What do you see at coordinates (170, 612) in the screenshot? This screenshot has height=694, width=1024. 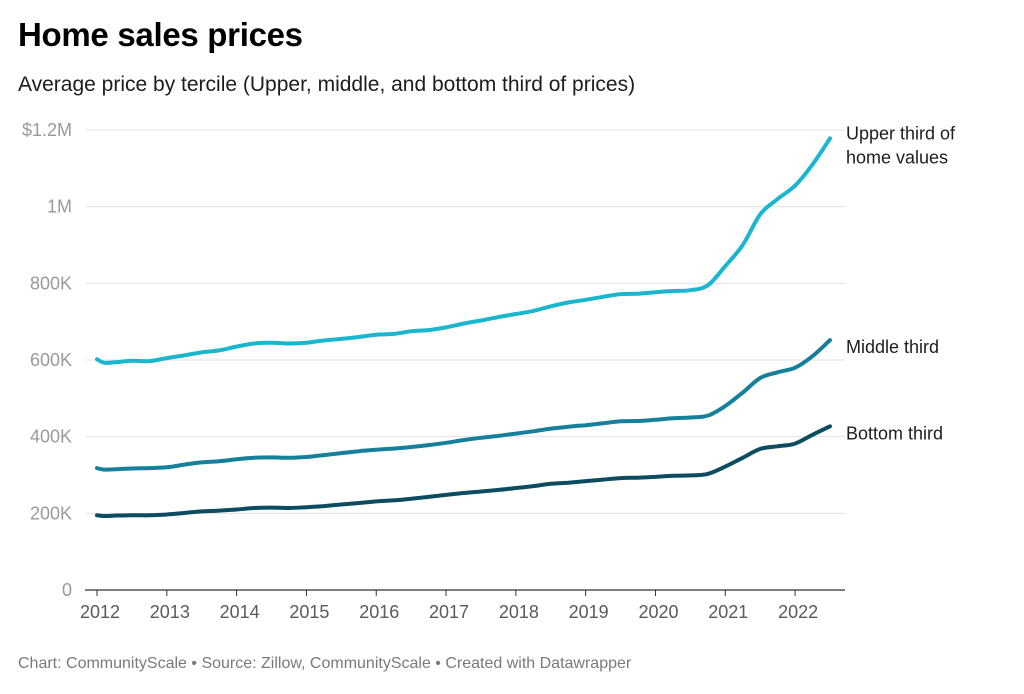 I see `x-tick-label: 2013` at bounding box center [170, 612].